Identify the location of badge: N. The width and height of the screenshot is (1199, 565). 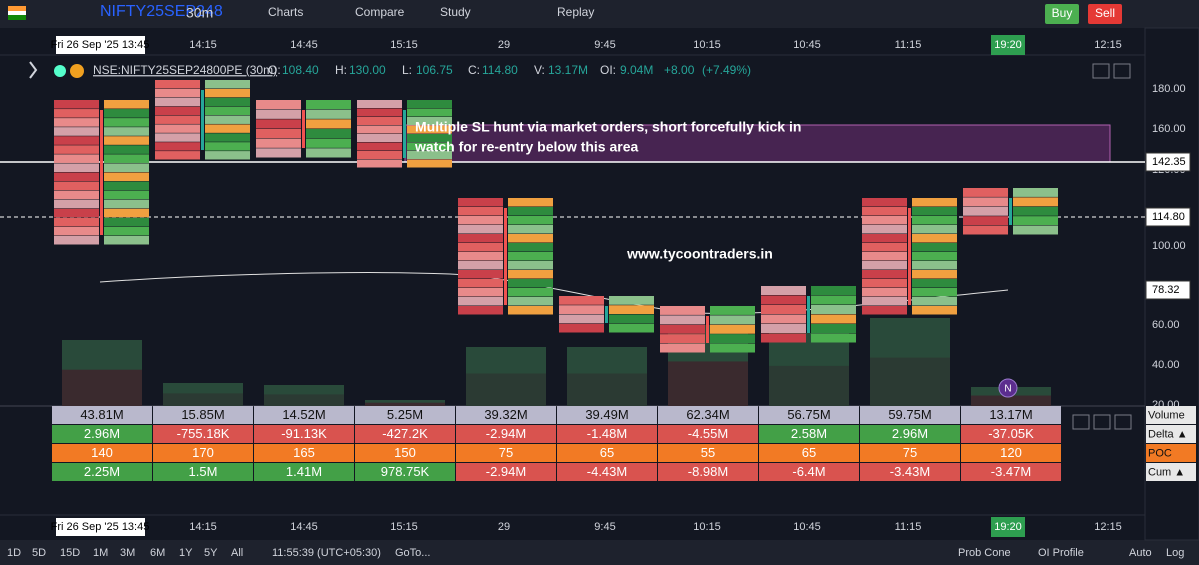
(1007, 389).